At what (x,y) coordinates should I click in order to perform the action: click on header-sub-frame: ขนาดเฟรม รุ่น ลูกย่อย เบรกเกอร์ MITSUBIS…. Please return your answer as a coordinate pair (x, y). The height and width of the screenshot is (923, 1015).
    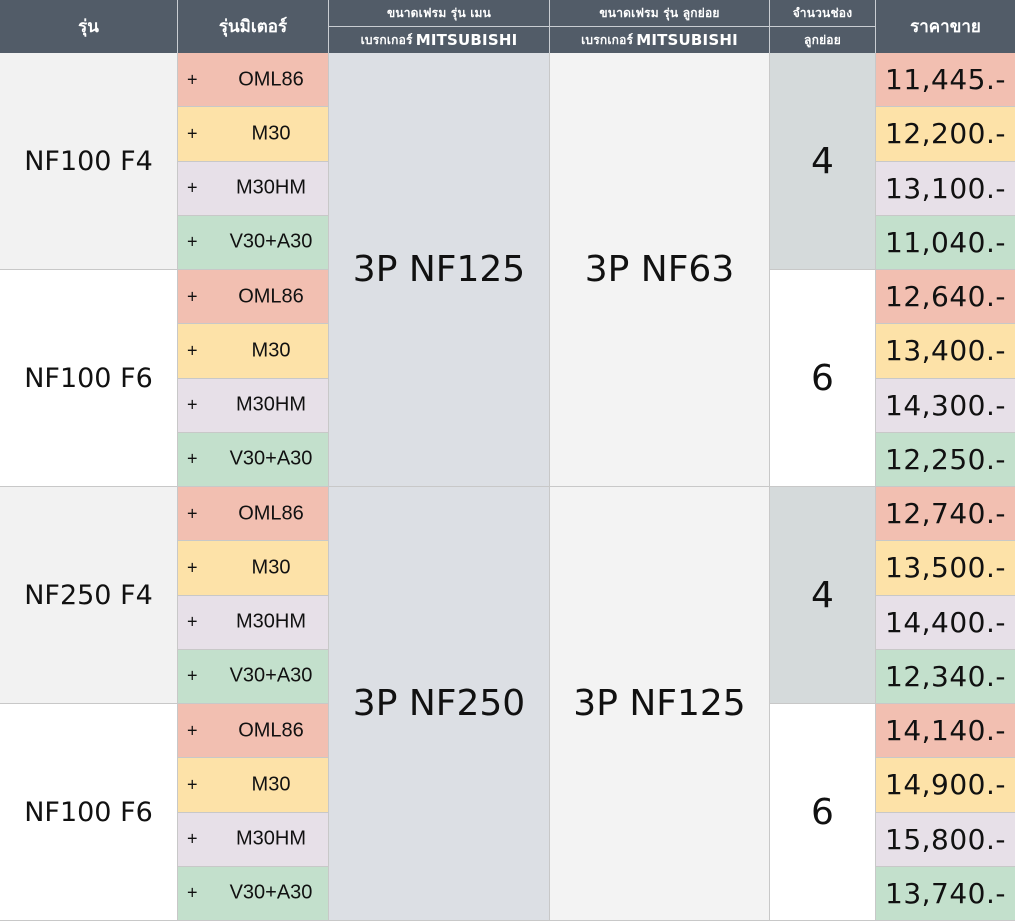
    Looking at the image, I should click on (660, 26).